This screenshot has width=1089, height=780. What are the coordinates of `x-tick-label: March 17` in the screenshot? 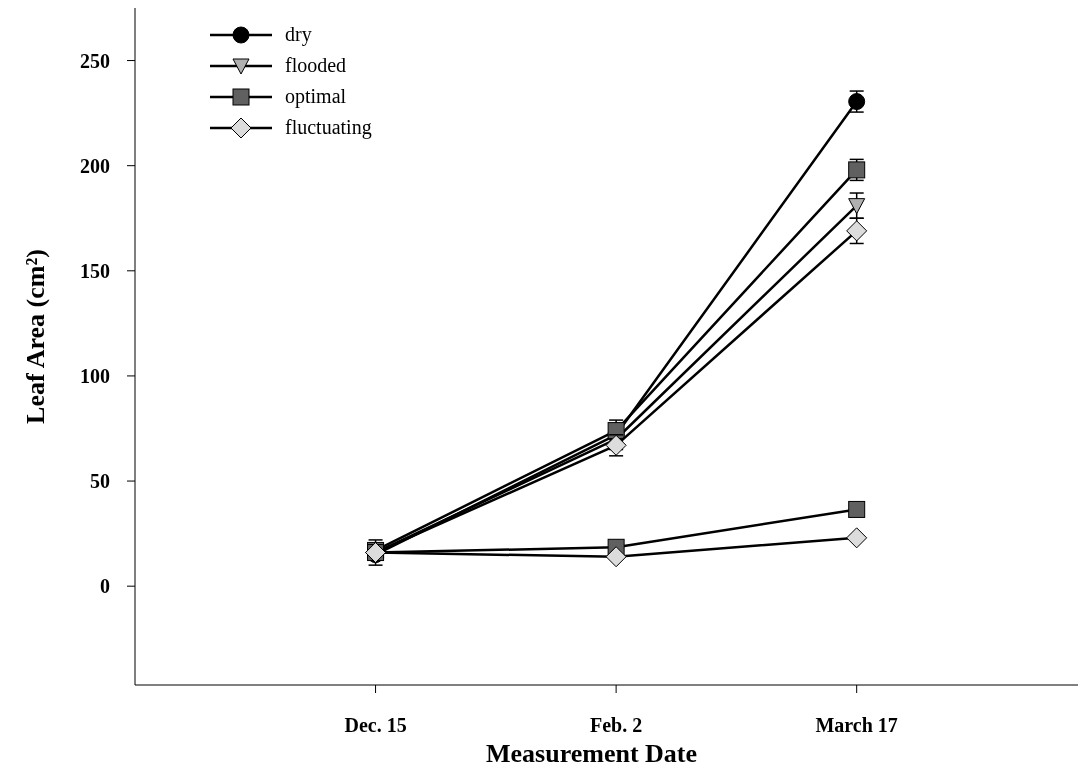 It's located at (856, 725).